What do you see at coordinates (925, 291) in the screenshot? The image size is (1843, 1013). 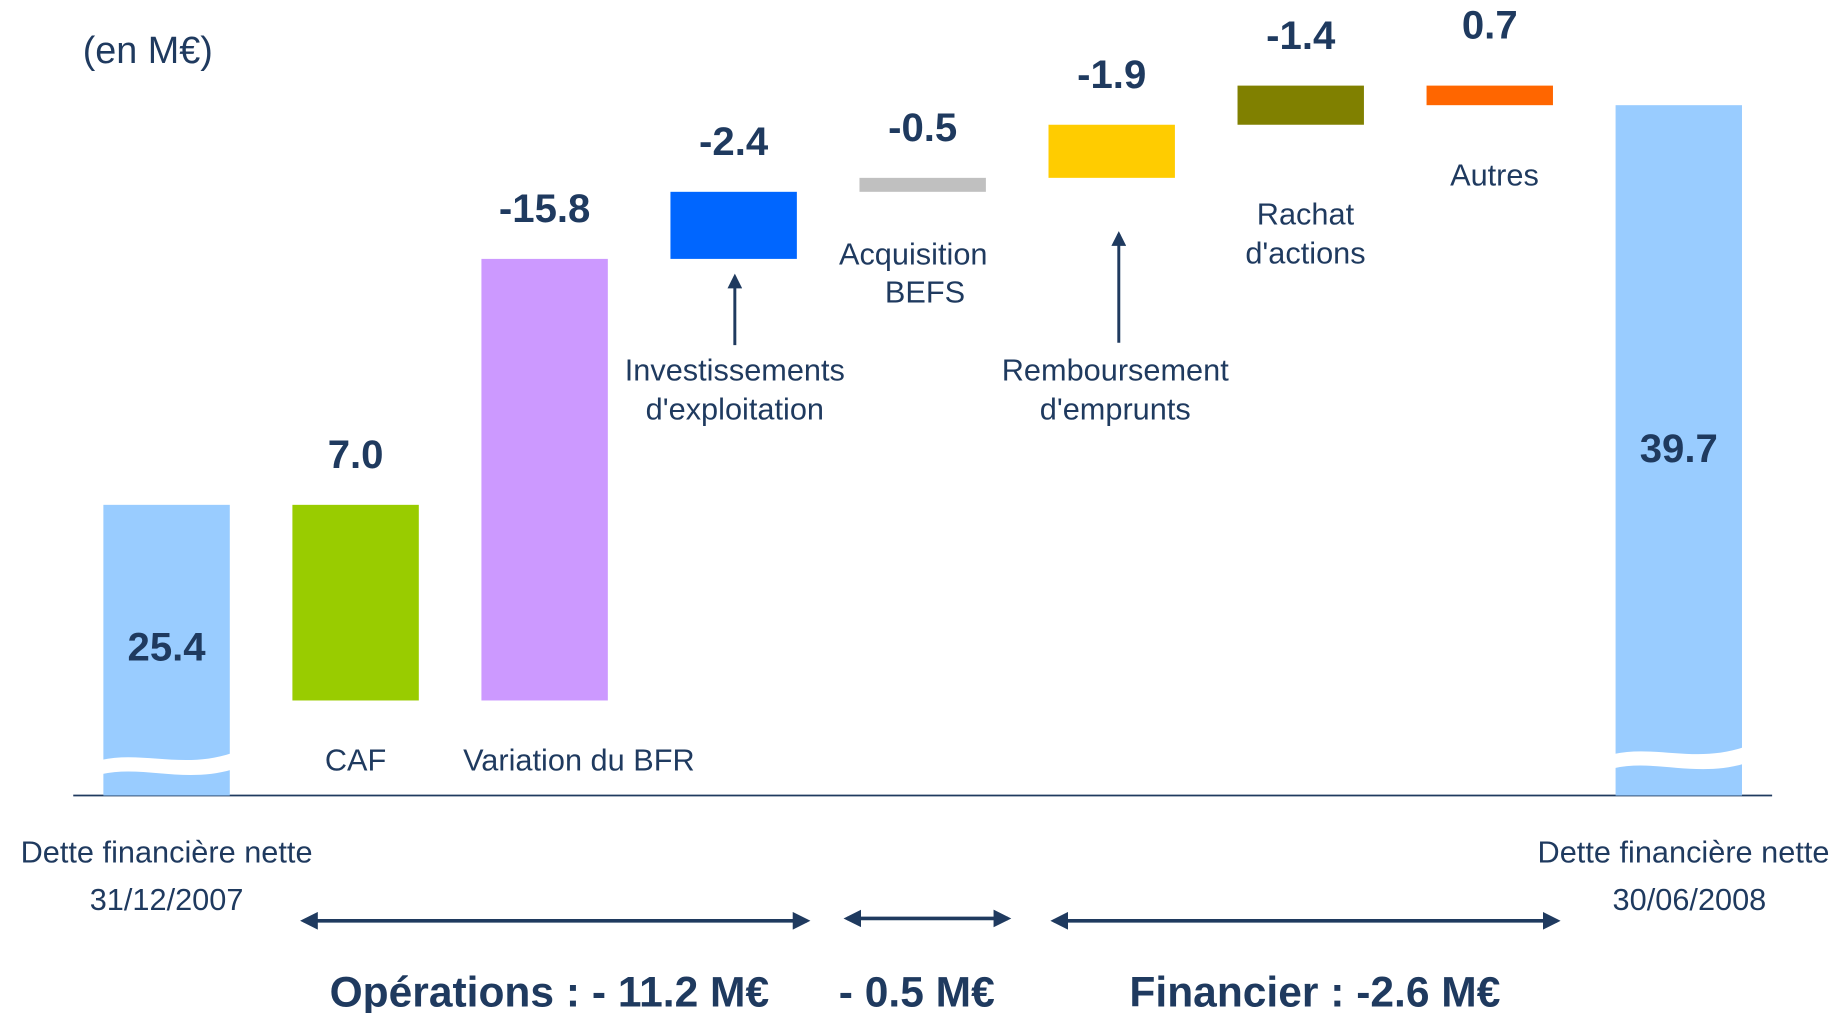 I see `category-label: BEFS` at bounding box center [925, 291].